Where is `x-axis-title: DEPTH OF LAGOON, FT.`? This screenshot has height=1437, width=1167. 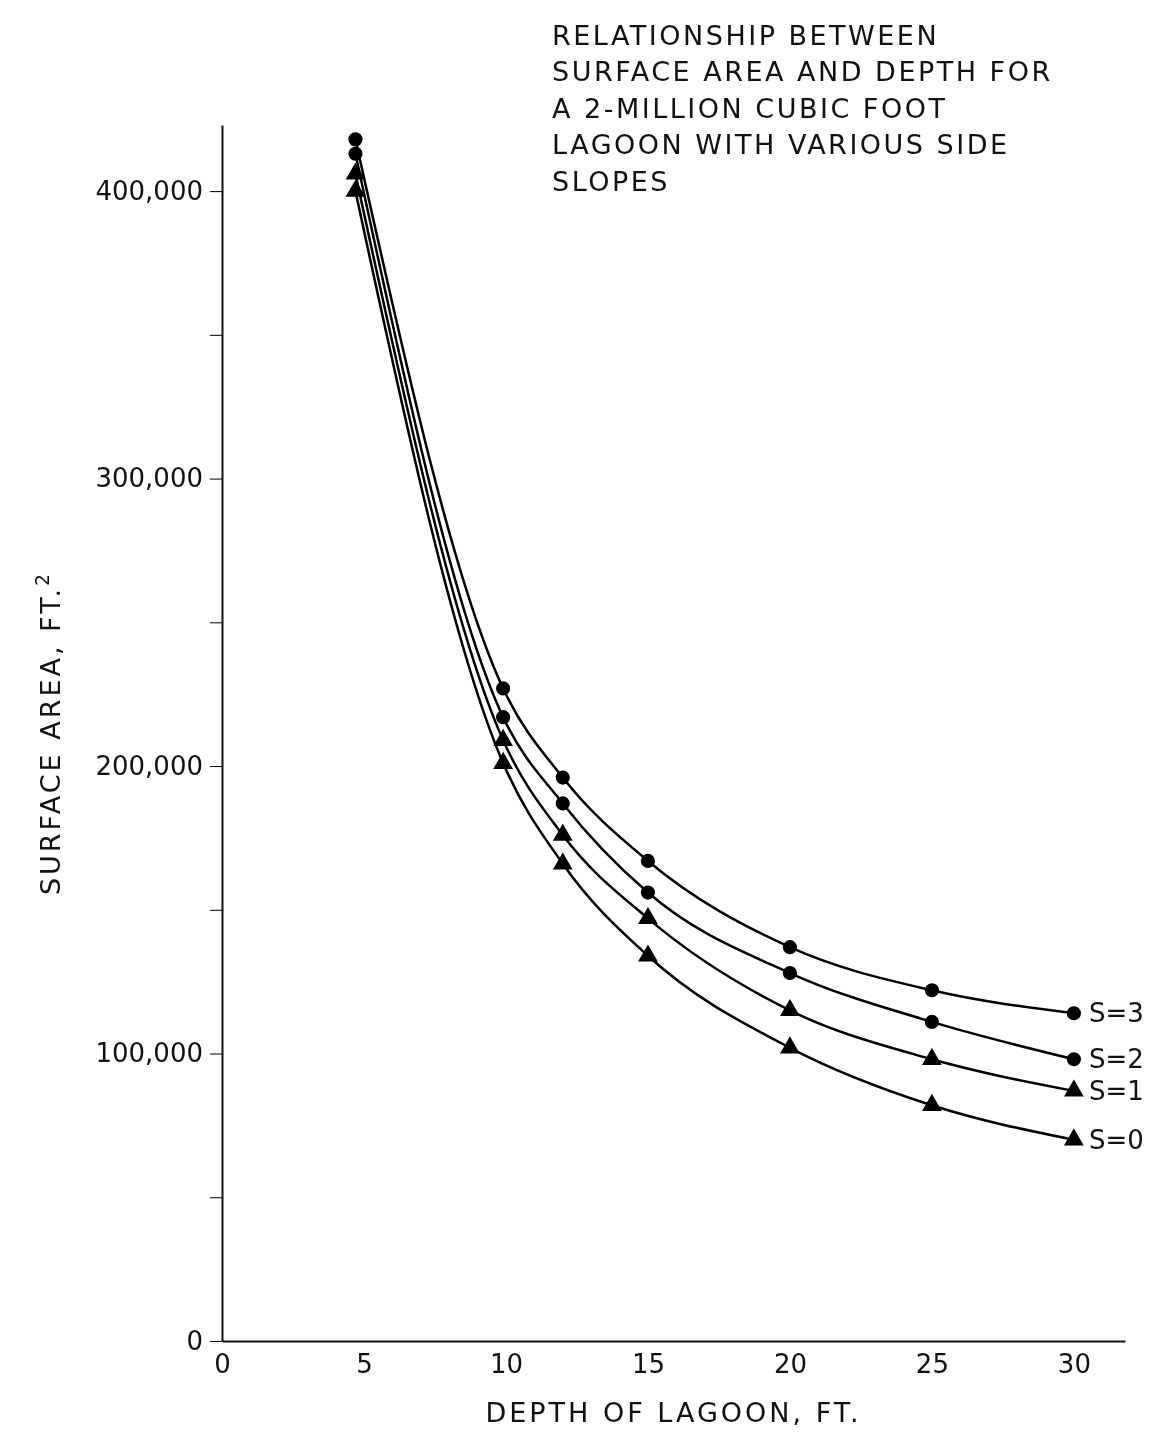
x-axis-title: DEPTH OF LAGOON, FT. is located at coordinates (673, 1412).